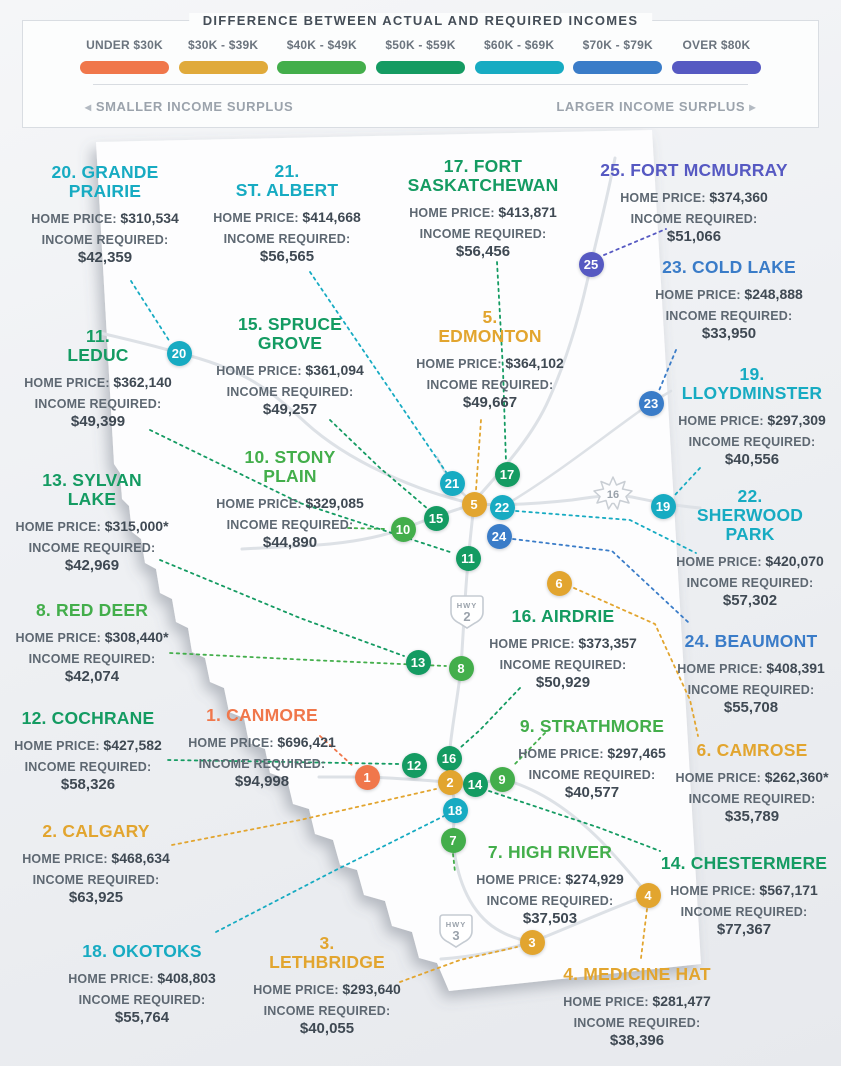 Image resolution: width=841 pixels, height=1066 pixels. What do you see at coordinates (321, 45) in the screenshot?
I see `legend-category-label: $40K - $49K` at bounding box center [321, 45].